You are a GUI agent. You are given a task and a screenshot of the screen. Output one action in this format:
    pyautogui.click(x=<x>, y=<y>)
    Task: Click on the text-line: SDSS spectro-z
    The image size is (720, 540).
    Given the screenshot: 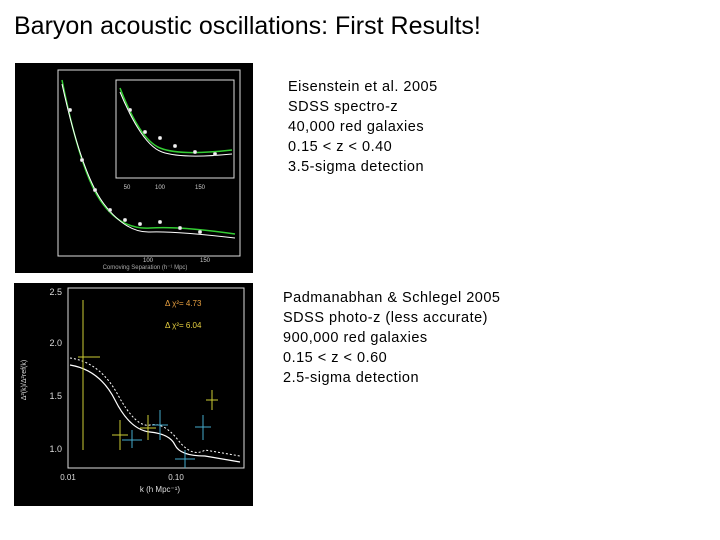 What is the action you would take?
    pyautogui.click(x=343, y=107)
    